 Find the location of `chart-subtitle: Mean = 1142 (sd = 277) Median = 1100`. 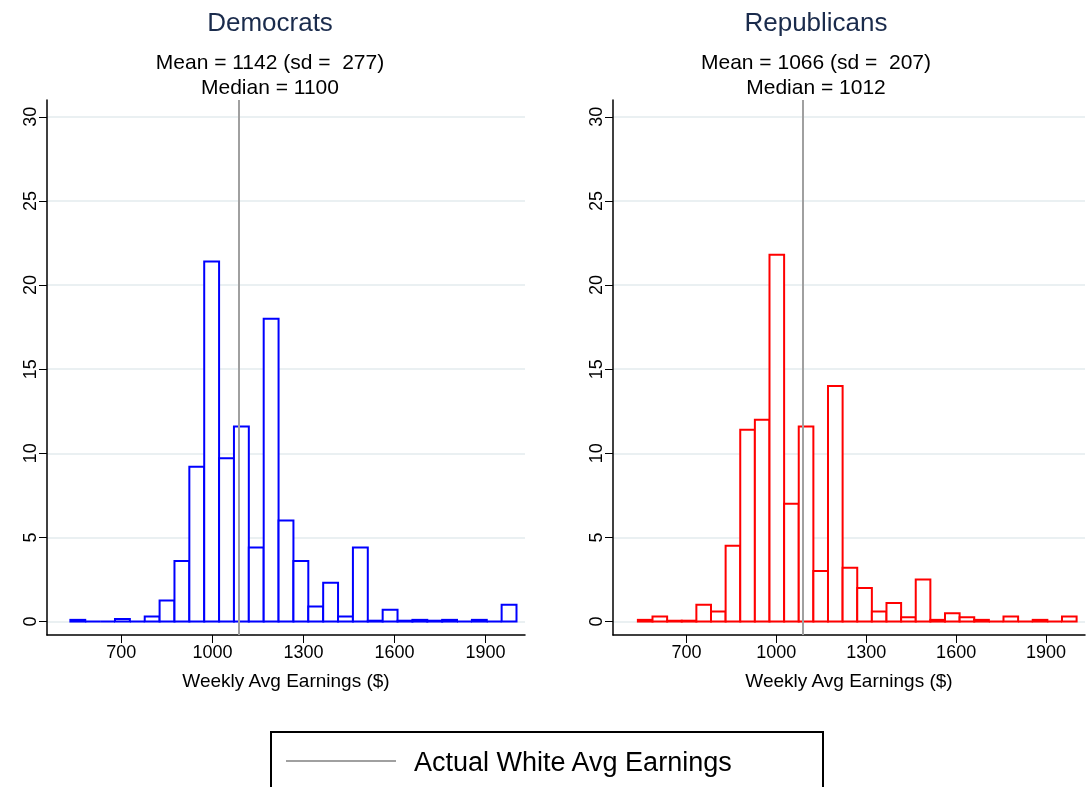

chart-subtitle: Mean = 1142 (sd = 277) Median = 1100 is located at coordinates (270, 74).